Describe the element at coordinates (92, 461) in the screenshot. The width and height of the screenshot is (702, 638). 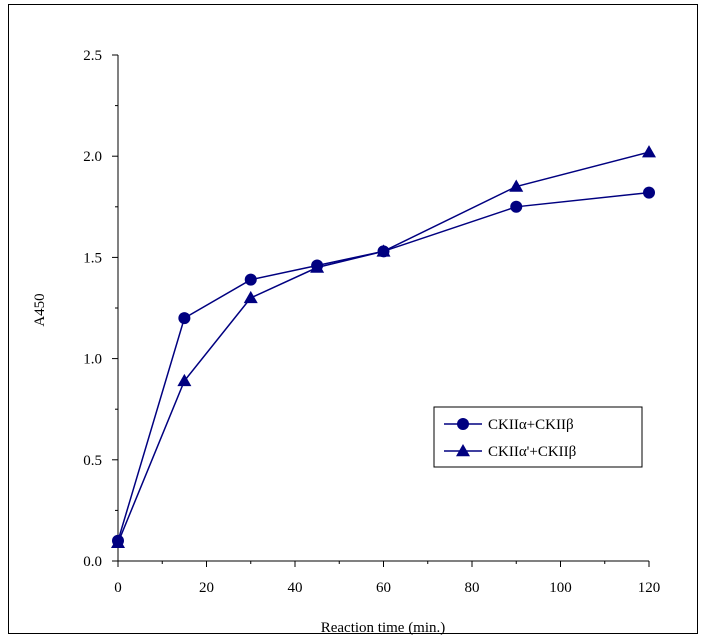
I see `y-tick-label: 0.5` at that location.